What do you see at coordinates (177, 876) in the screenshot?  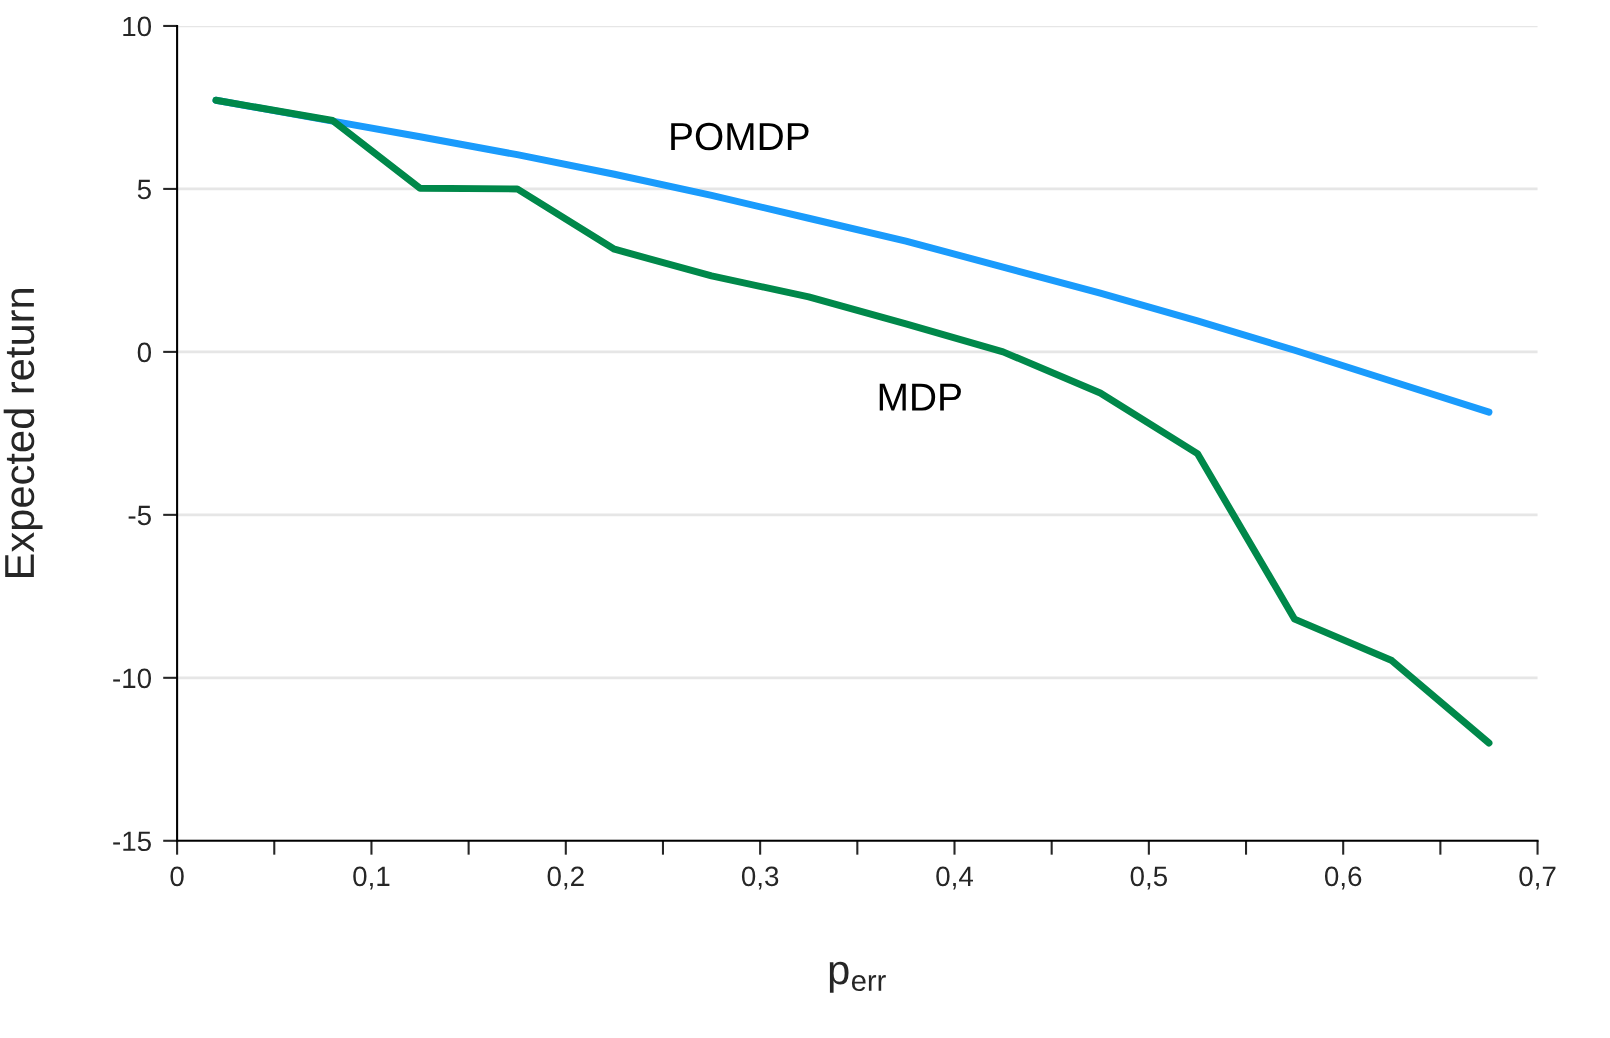 I see `x-tick-label: 0` at bounding box center [177, 876].